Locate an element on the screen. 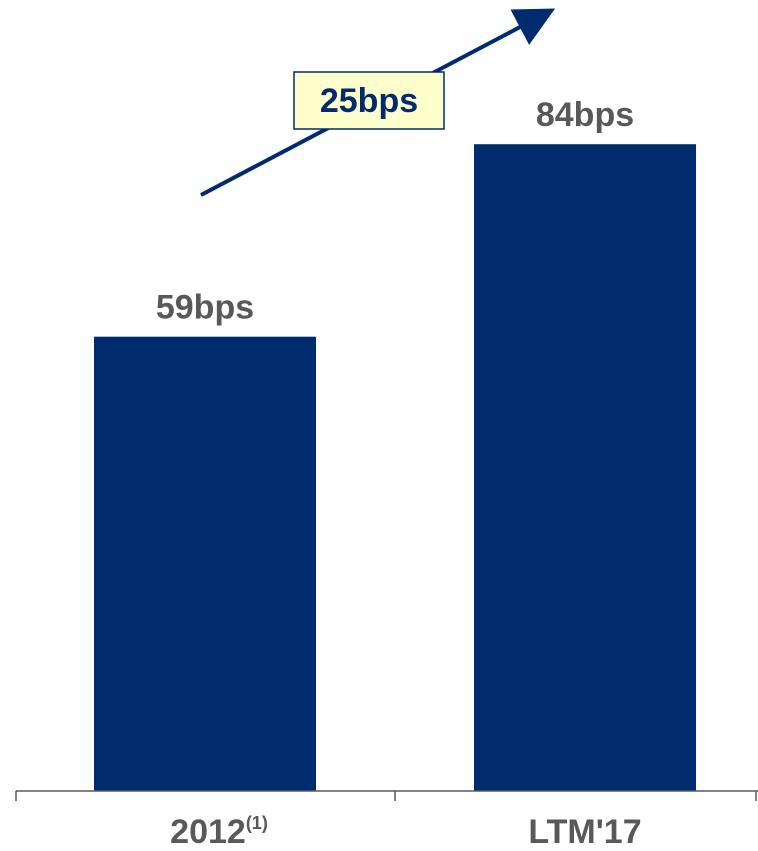  x-tick-label-ltm17: LTM'17 is located at coordinates (584, 832).